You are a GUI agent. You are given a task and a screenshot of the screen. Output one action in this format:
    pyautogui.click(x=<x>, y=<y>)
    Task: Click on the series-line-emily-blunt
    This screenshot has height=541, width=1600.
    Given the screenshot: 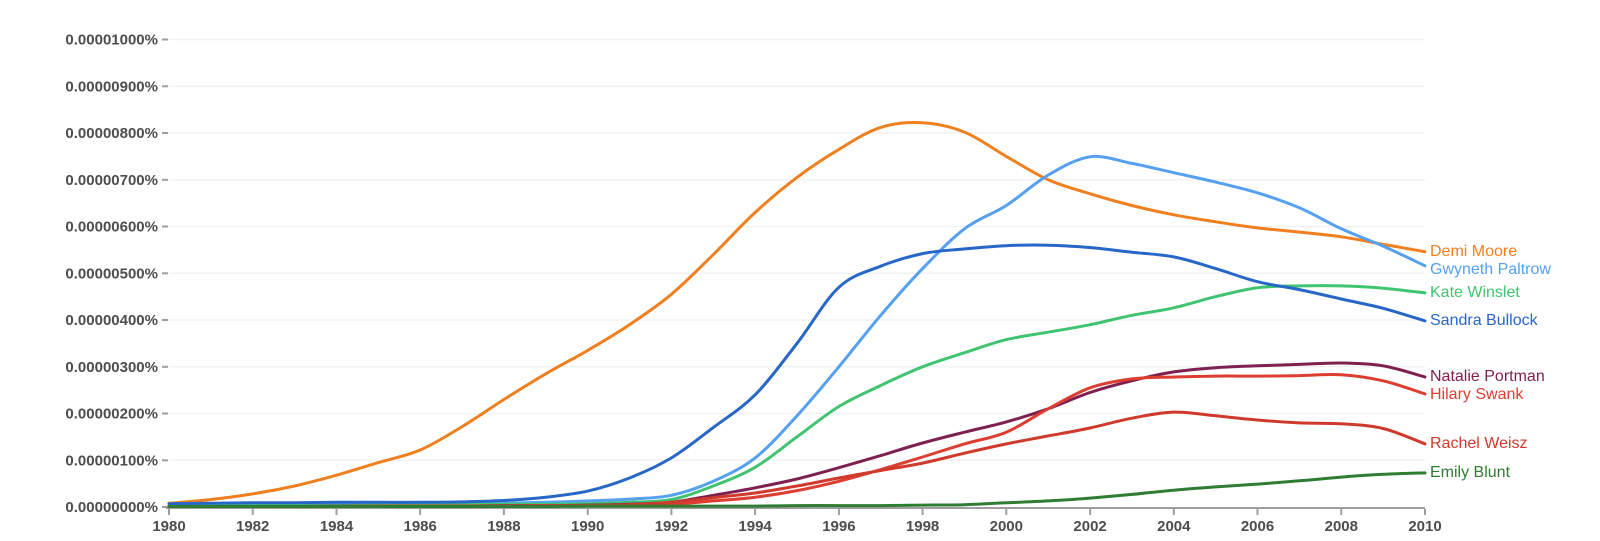 What is the action you would take?
    pyautogui.click(x=797, y=490)
    